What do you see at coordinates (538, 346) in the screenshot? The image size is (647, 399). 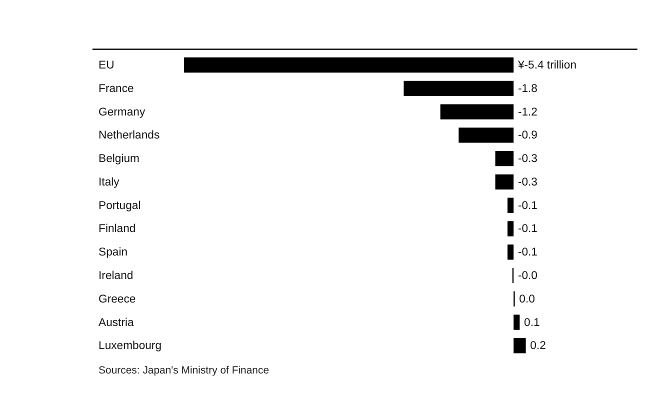 I see `data-label: 0.2` at bounding box center [538, 346].